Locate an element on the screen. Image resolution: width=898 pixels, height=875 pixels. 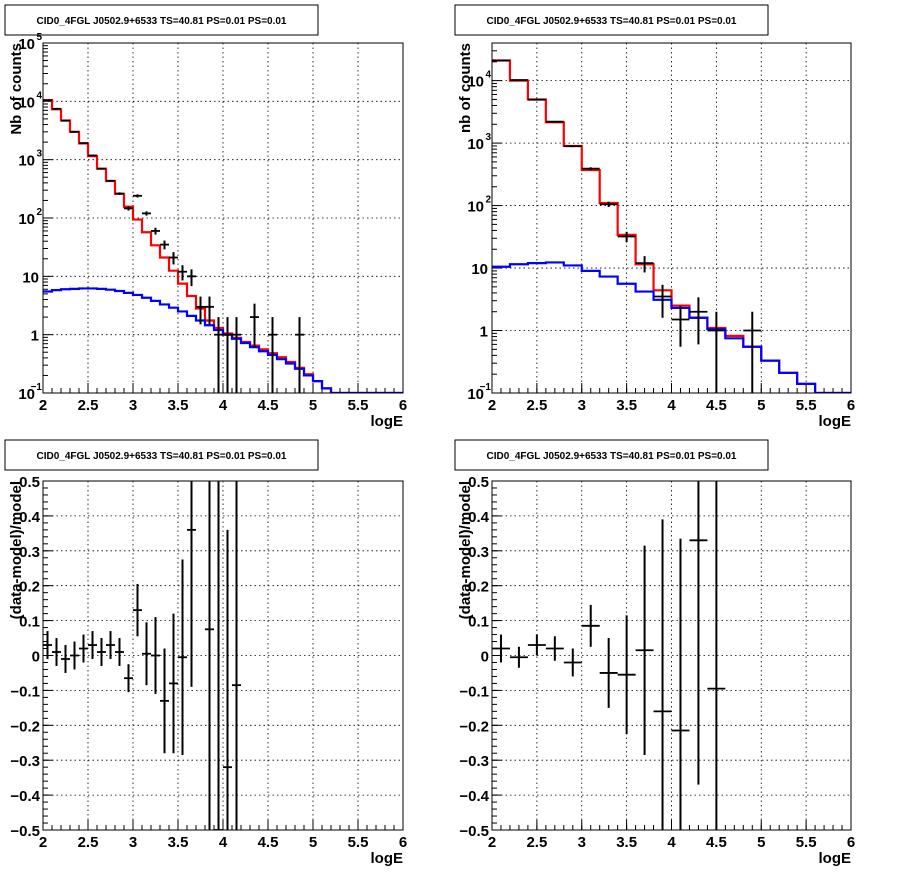
y-tick-label: 1 is located at coordinates (484, 332).